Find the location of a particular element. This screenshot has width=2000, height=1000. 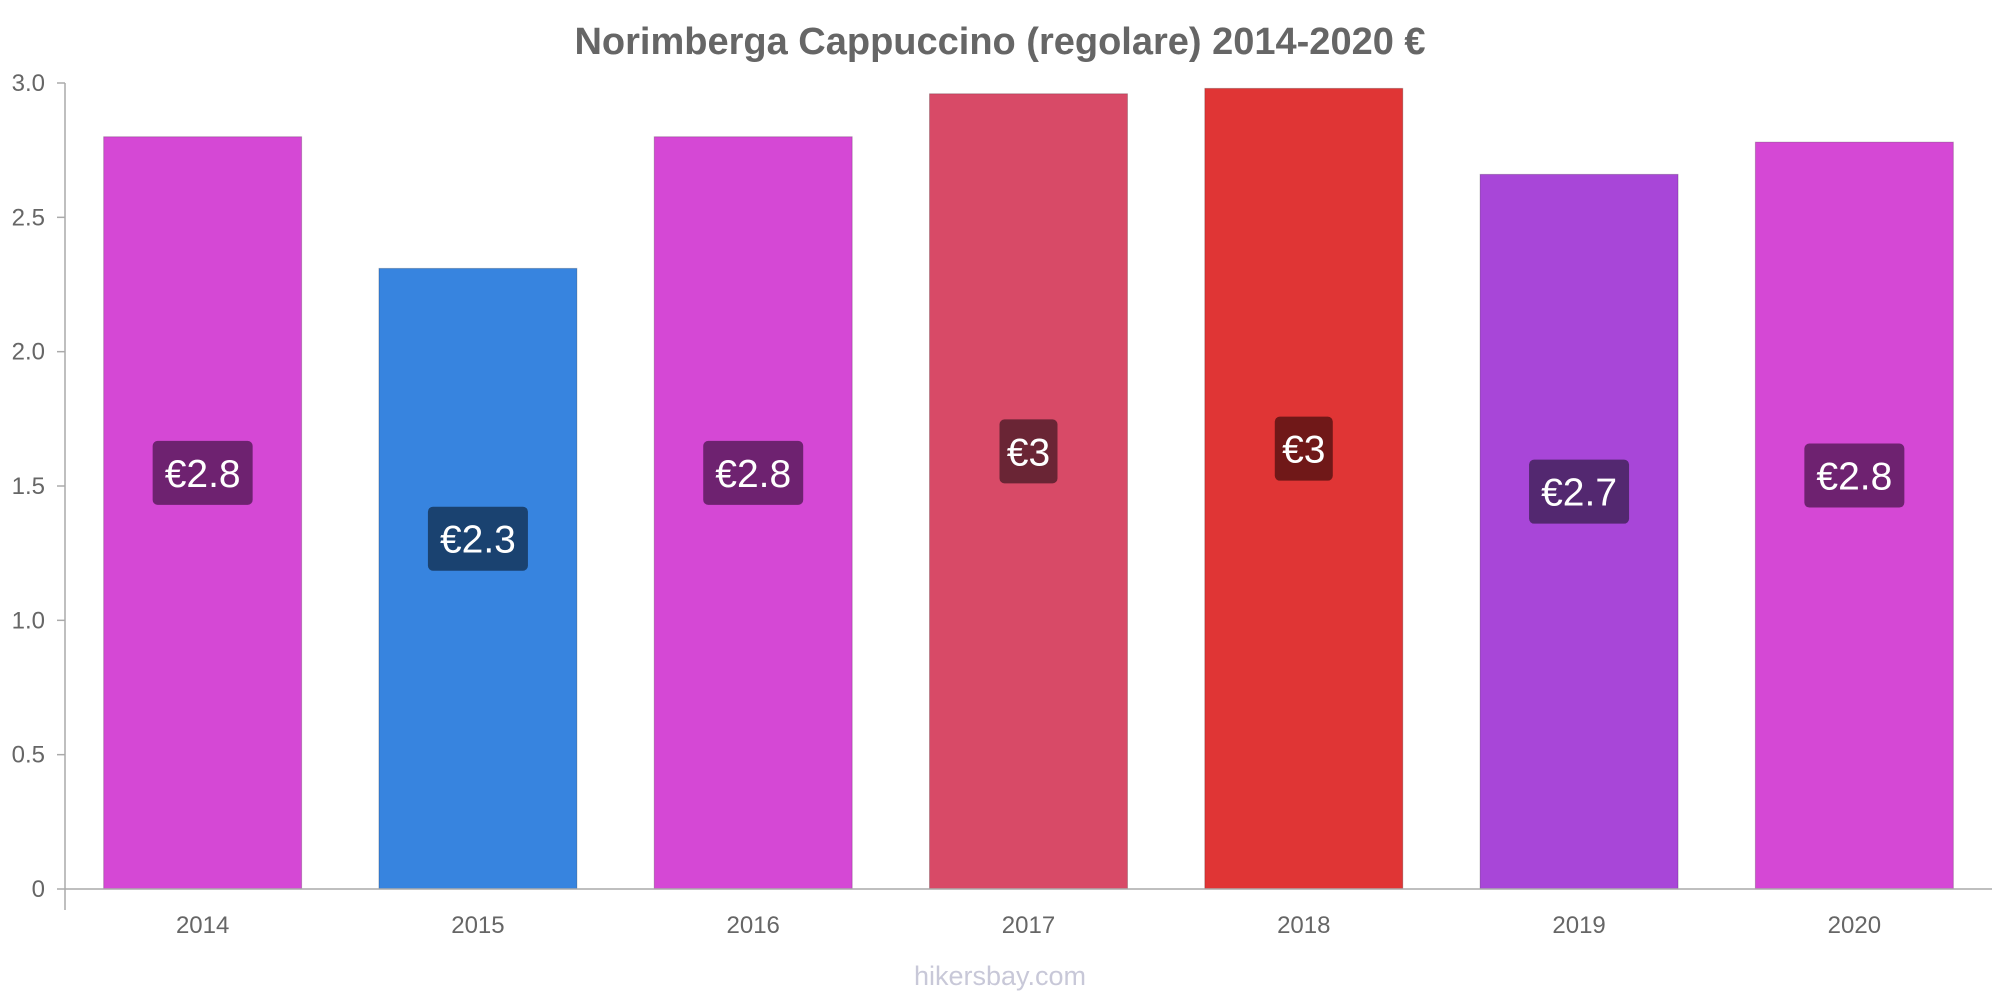

bar-2018 is located at coordinates (1304, 488).